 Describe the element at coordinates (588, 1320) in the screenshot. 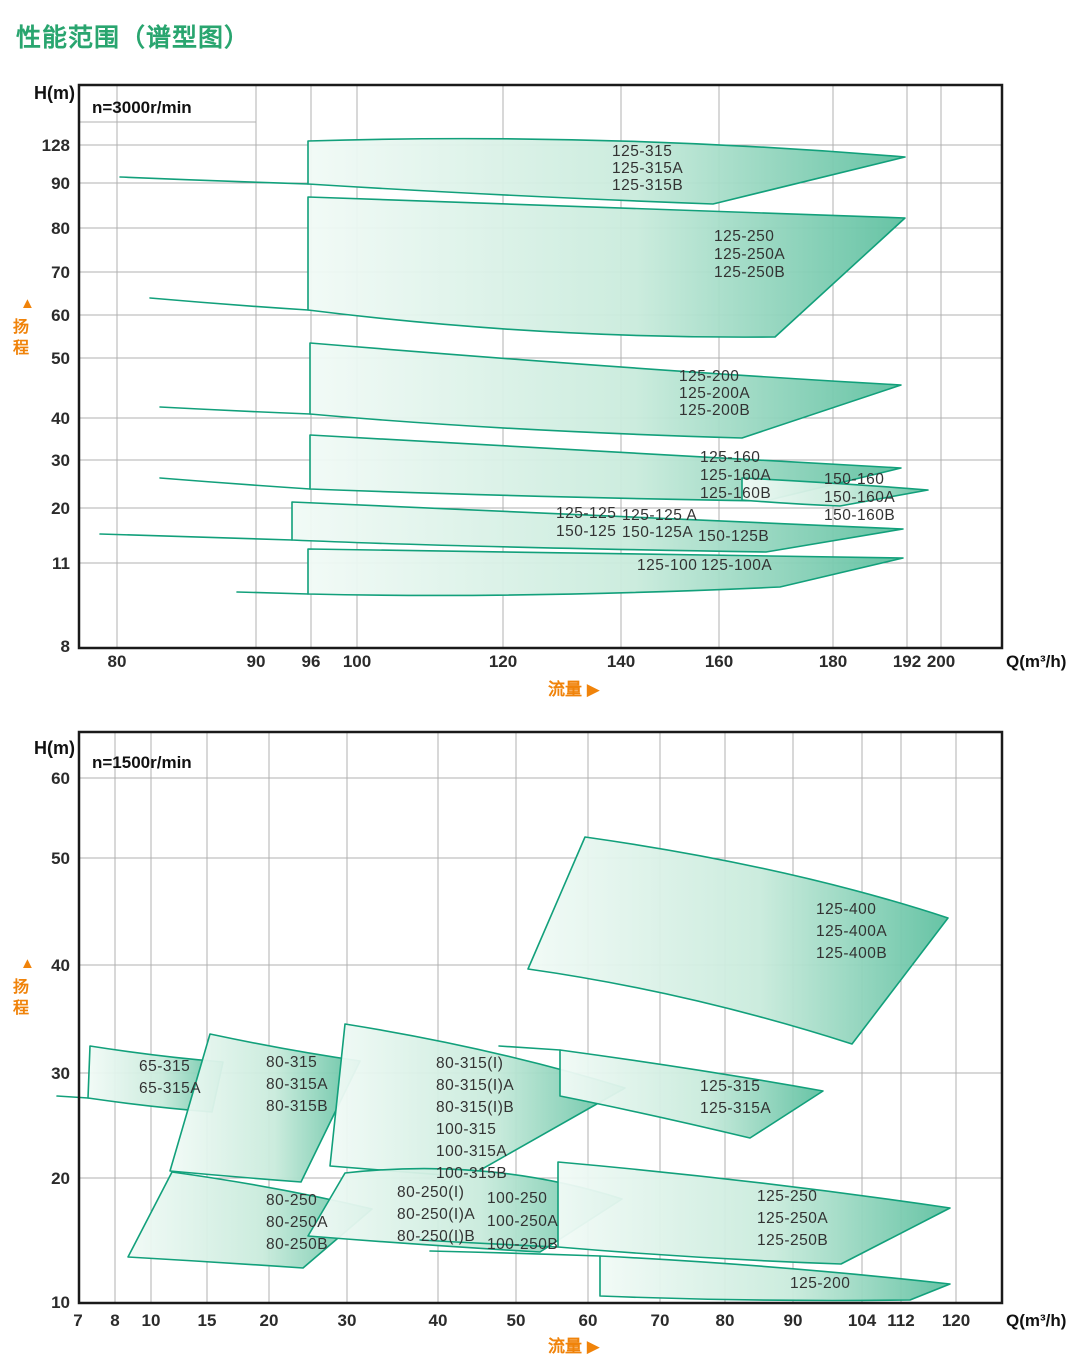

I see `x-tick-label: 60` at that location.